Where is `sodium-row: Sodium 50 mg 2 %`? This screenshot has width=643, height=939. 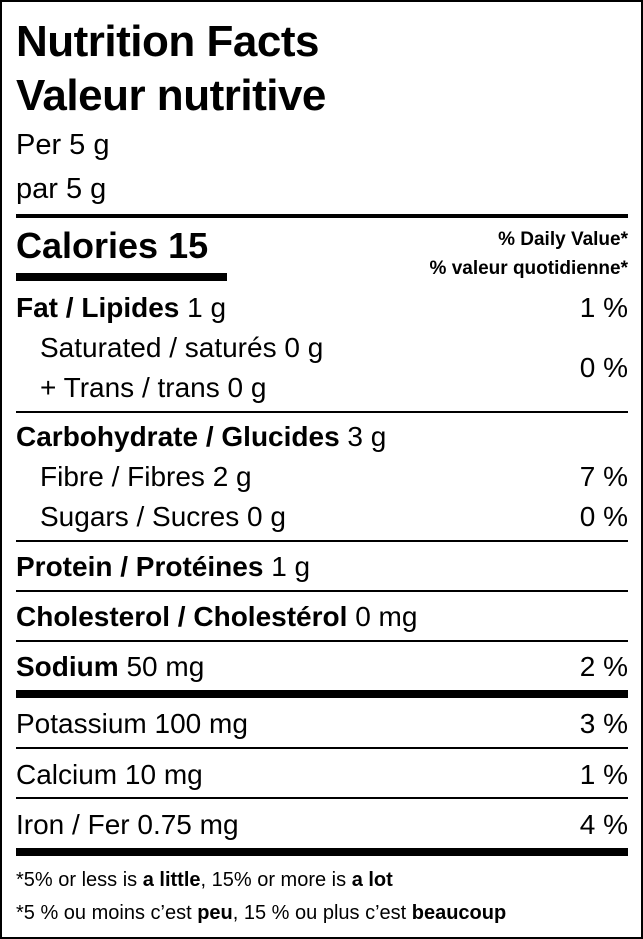
sodium-row: Sodium 50 mg 2 % is located at coordinates (322, 666).